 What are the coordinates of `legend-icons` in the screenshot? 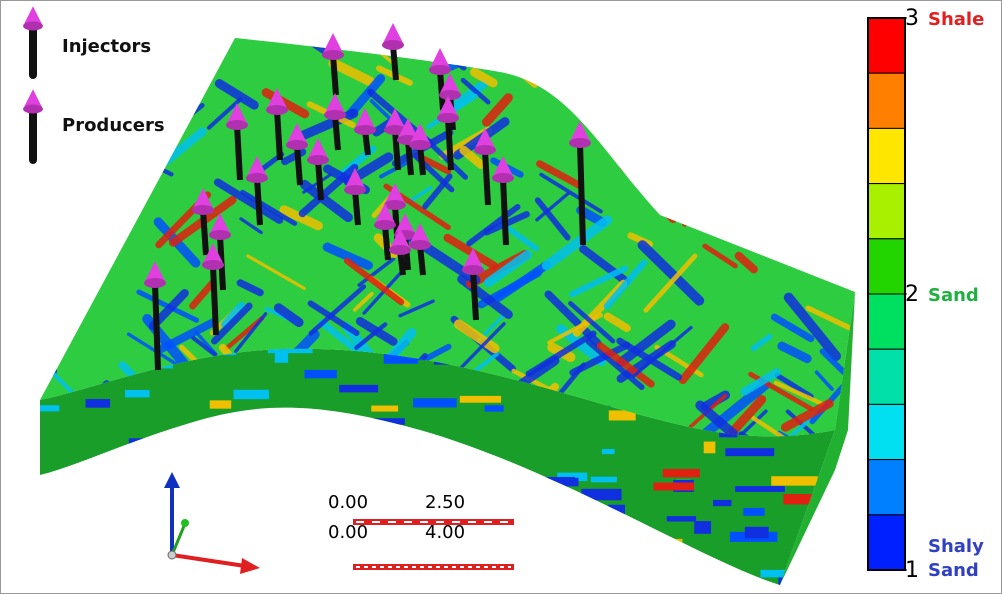 It's located at (33, 85).